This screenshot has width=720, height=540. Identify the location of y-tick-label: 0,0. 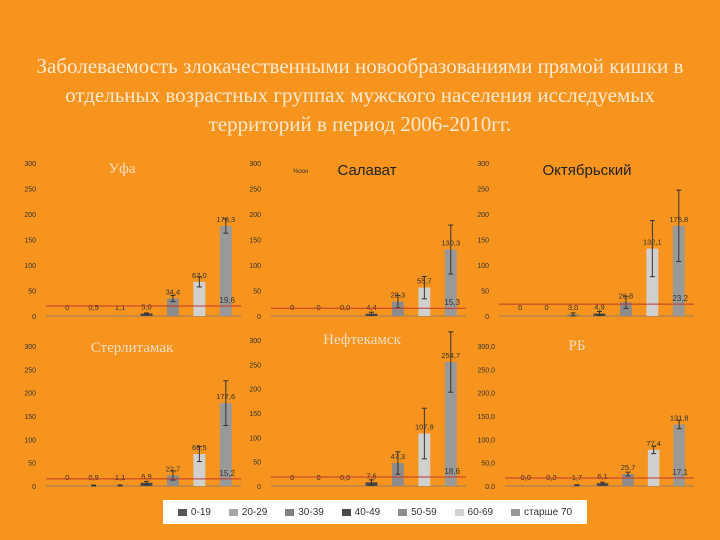
(490, 487).